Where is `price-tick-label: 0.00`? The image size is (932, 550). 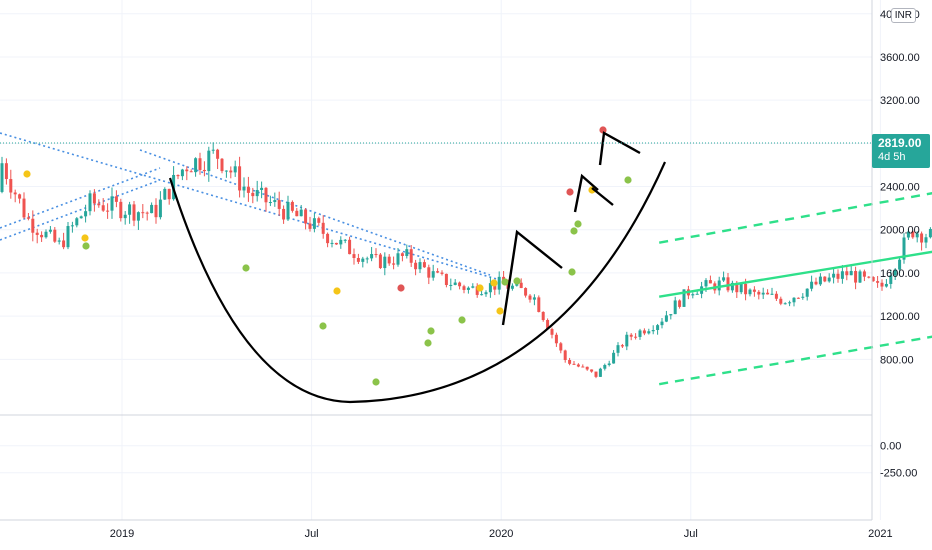
price-tick-label: 0.00 is located at coordinates (890, 447).